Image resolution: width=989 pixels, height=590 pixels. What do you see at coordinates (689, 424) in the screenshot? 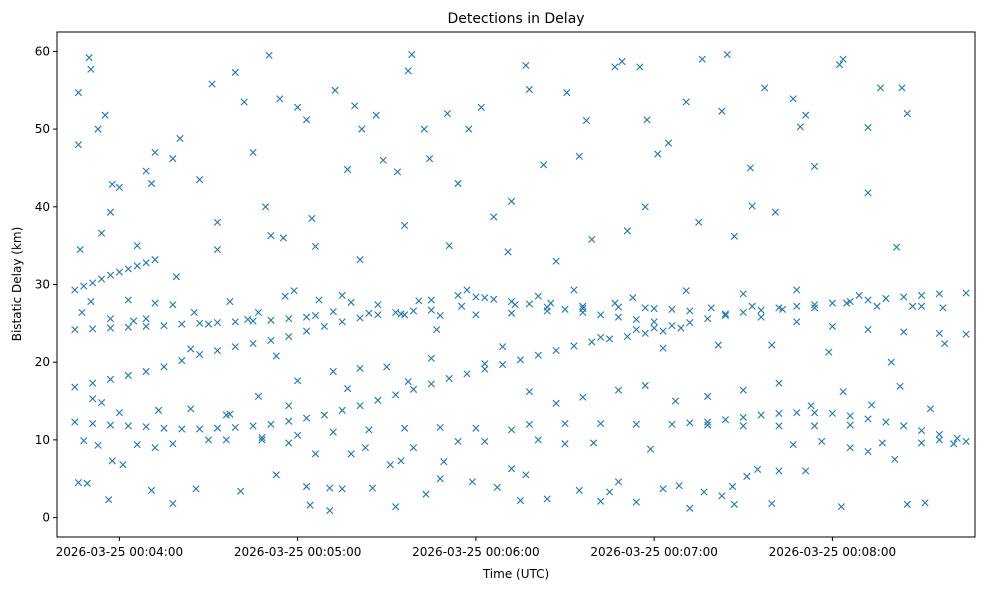
I see `series-track-12km-late` at bounding box center [689, 424].